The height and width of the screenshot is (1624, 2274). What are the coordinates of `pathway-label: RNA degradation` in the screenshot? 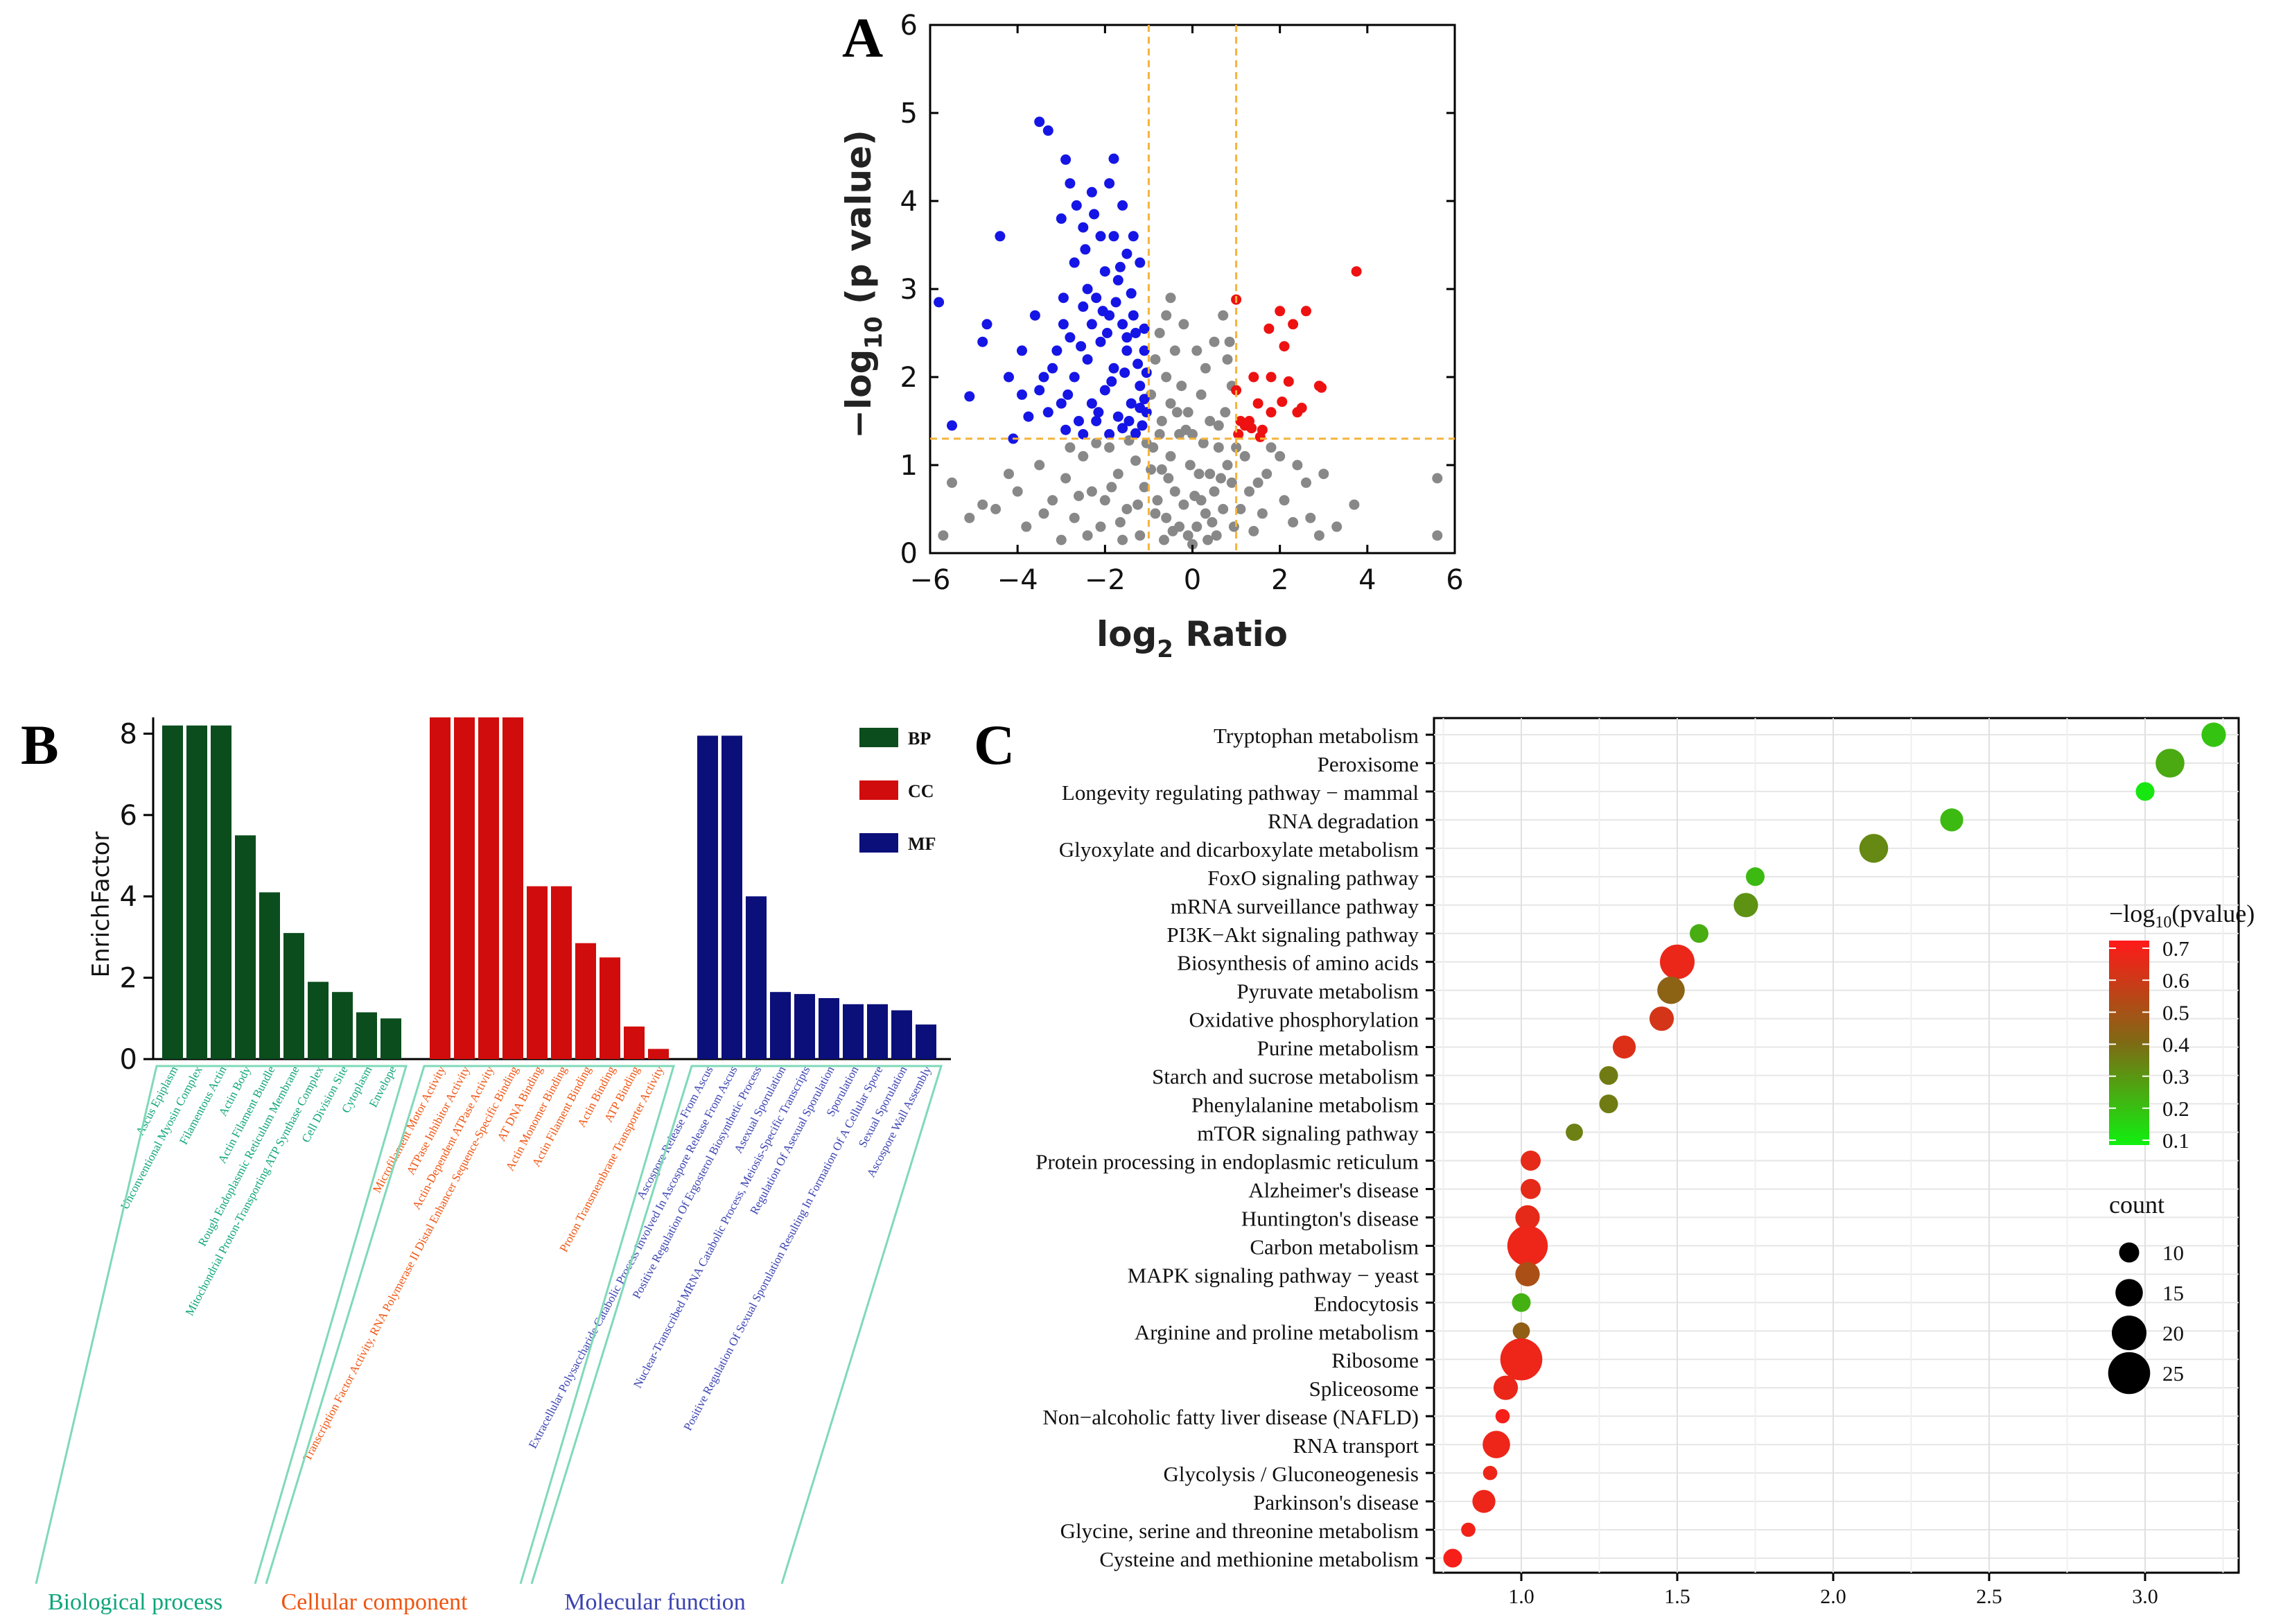 It's located at (1343, 821).